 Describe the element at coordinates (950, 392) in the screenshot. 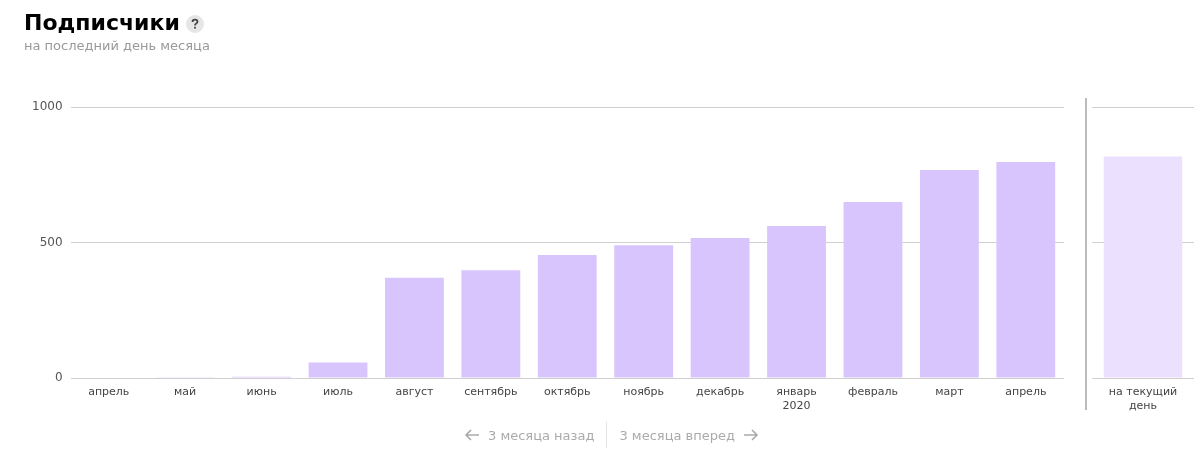

I see `x-tick-label: март` at that location.